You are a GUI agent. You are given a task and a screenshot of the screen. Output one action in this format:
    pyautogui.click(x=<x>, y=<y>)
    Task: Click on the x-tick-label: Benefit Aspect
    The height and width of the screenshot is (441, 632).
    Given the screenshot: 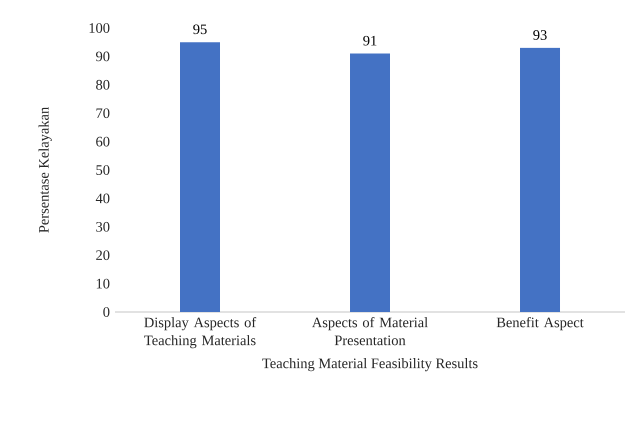 What is the action you would take?
    pyautogui.click(x=540, y=323)
    